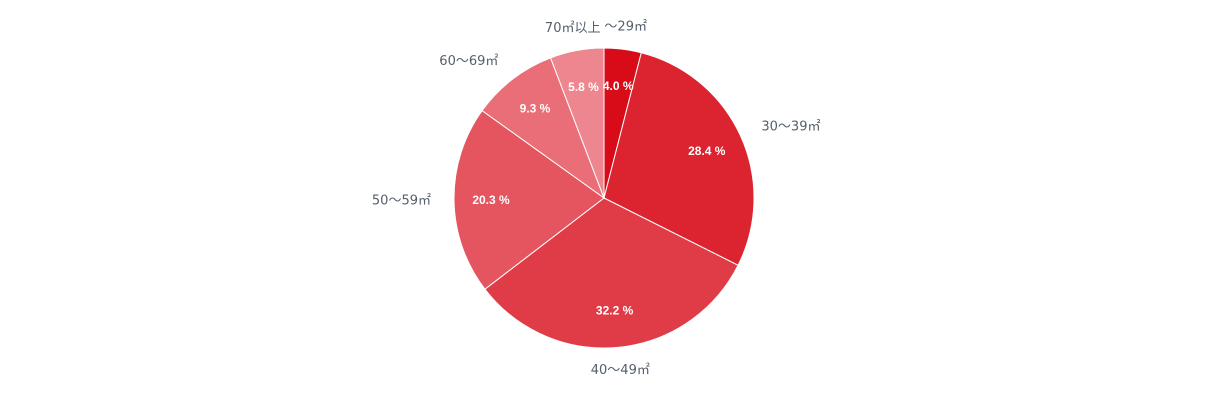 This screenshot has width=1218, height=400. What do you see at coordinates (618, 86) in the screenshot?
I see `slice-percent-label: 4.0 %` at bounding box center [618, 86].